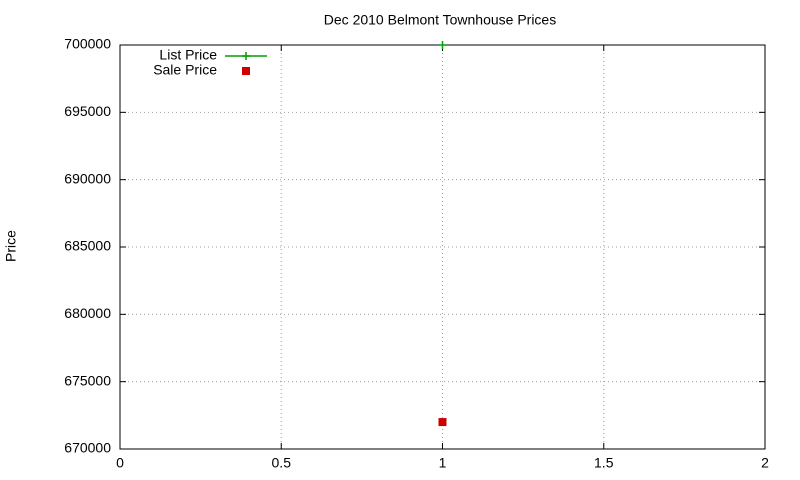 This screenshot has width=800, height=480. Describe the element at coordinates (87, 178) in the screenshot. I see `y-tick-label: 690000` at that location.